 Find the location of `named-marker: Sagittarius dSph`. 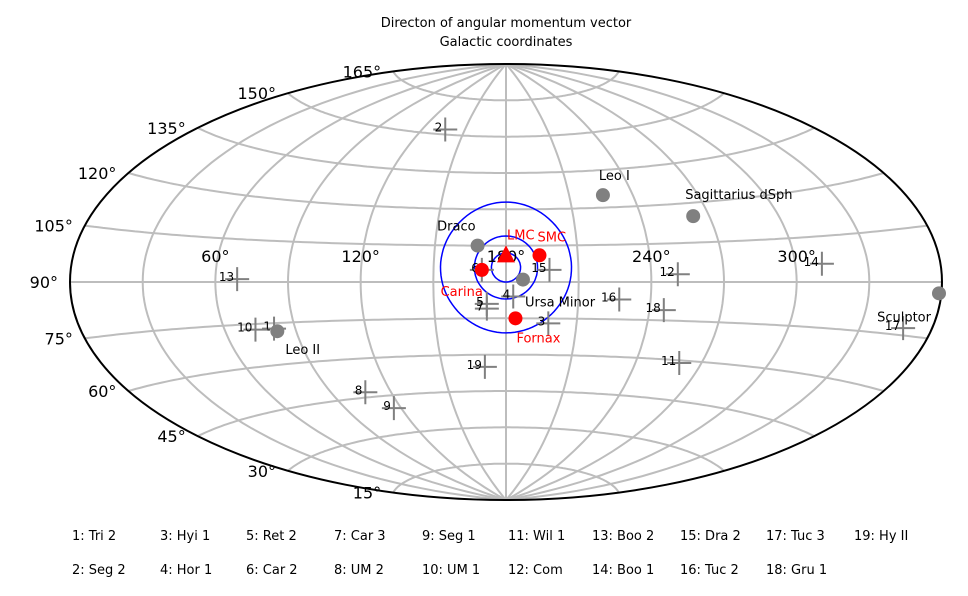

named-marker: Sagittarius dSph is located at coordinates (739, 206).